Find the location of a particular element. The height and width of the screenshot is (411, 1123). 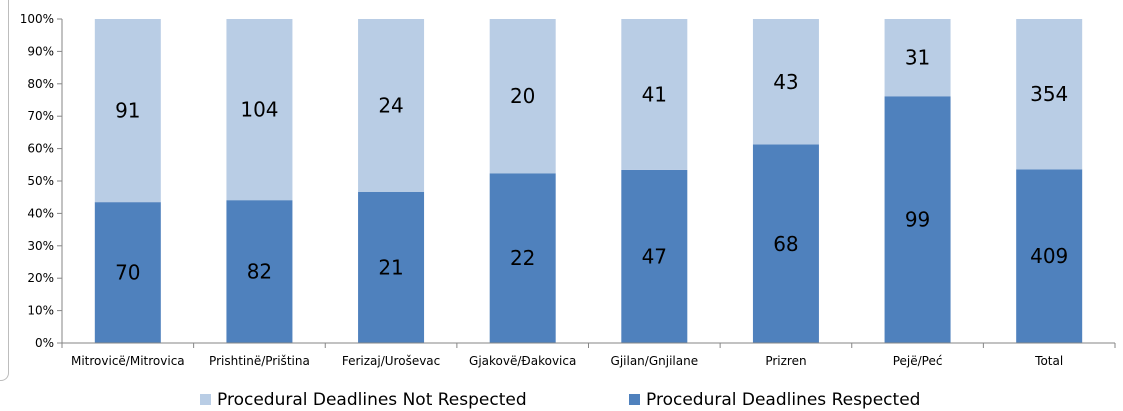

category-label: Prizren is located at coordinates (785, 361).